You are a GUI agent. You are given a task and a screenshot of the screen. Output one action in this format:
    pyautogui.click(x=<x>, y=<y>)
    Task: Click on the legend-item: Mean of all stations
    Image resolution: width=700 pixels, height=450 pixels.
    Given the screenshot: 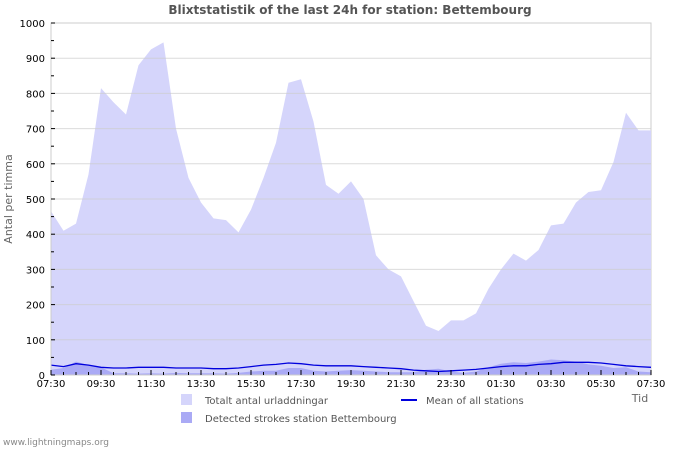 What is the action you would take?
    pyautogui.click(x=462, y=401)
    